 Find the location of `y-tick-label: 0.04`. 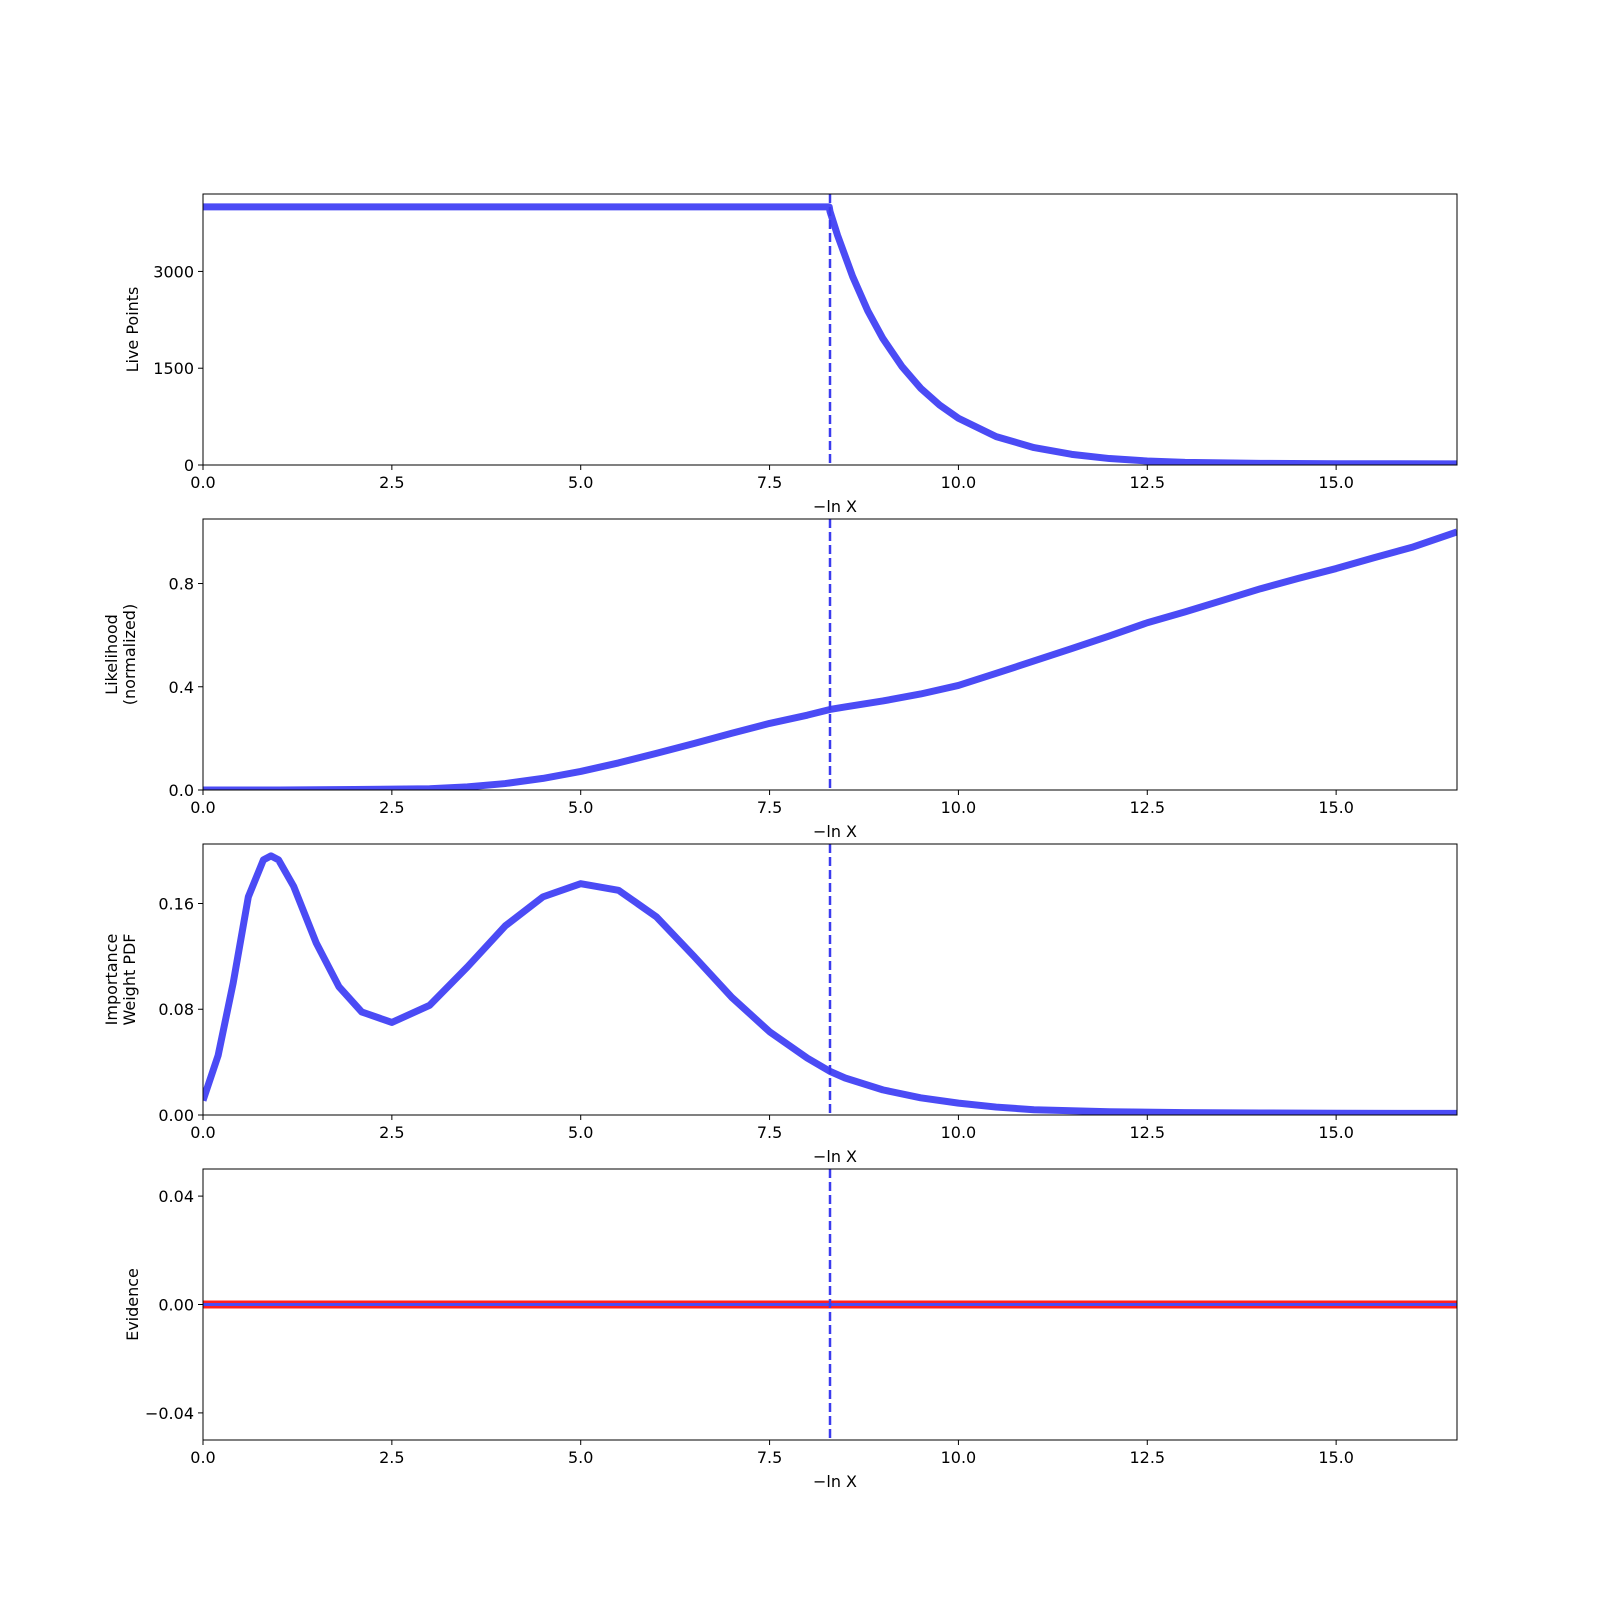

y-tick-label: 0.04 is located at coordinates (176, 1196).